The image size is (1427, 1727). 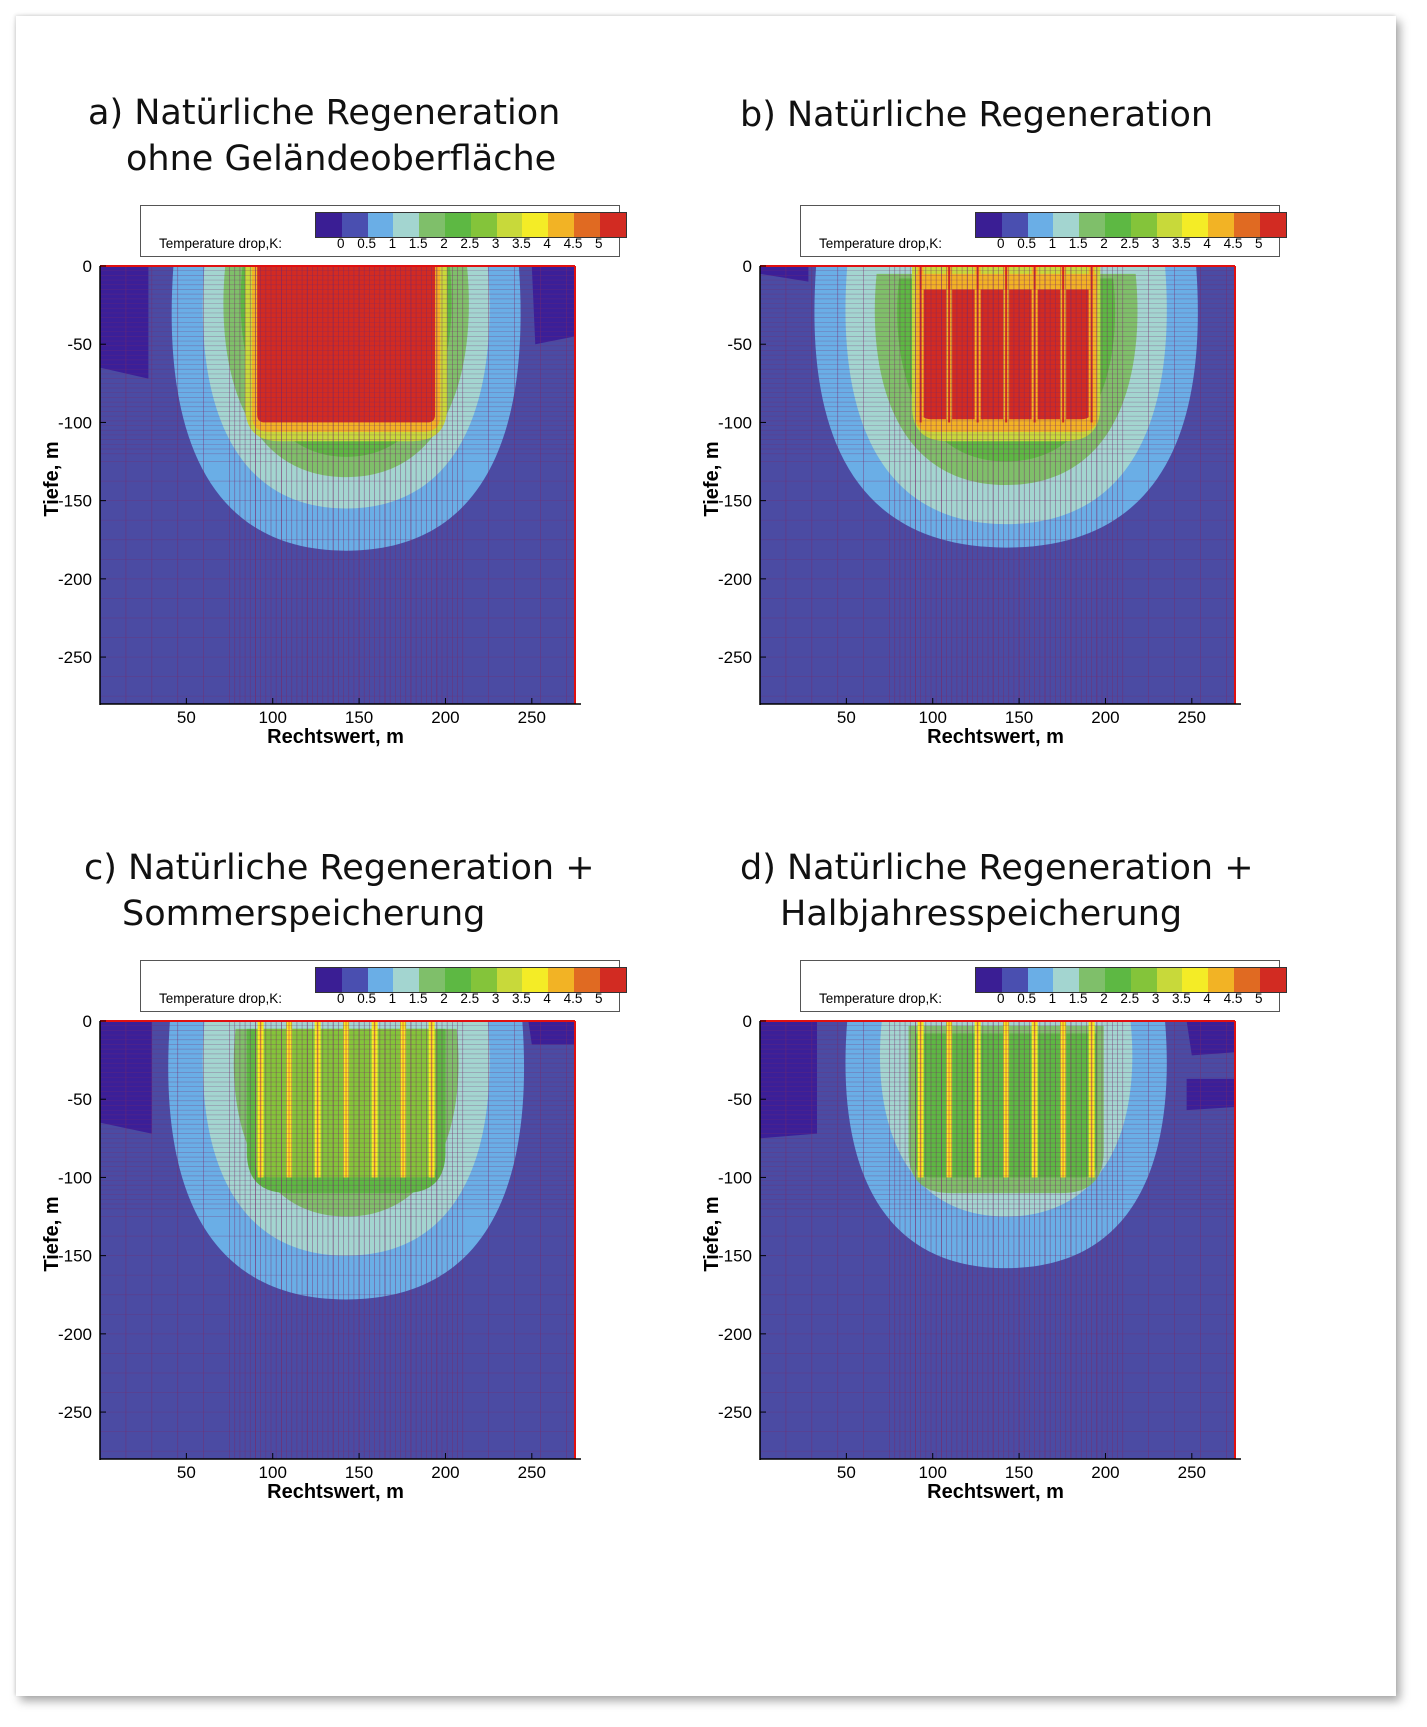 I want to click on cold-patch-right, so click(x=551, y=1033).